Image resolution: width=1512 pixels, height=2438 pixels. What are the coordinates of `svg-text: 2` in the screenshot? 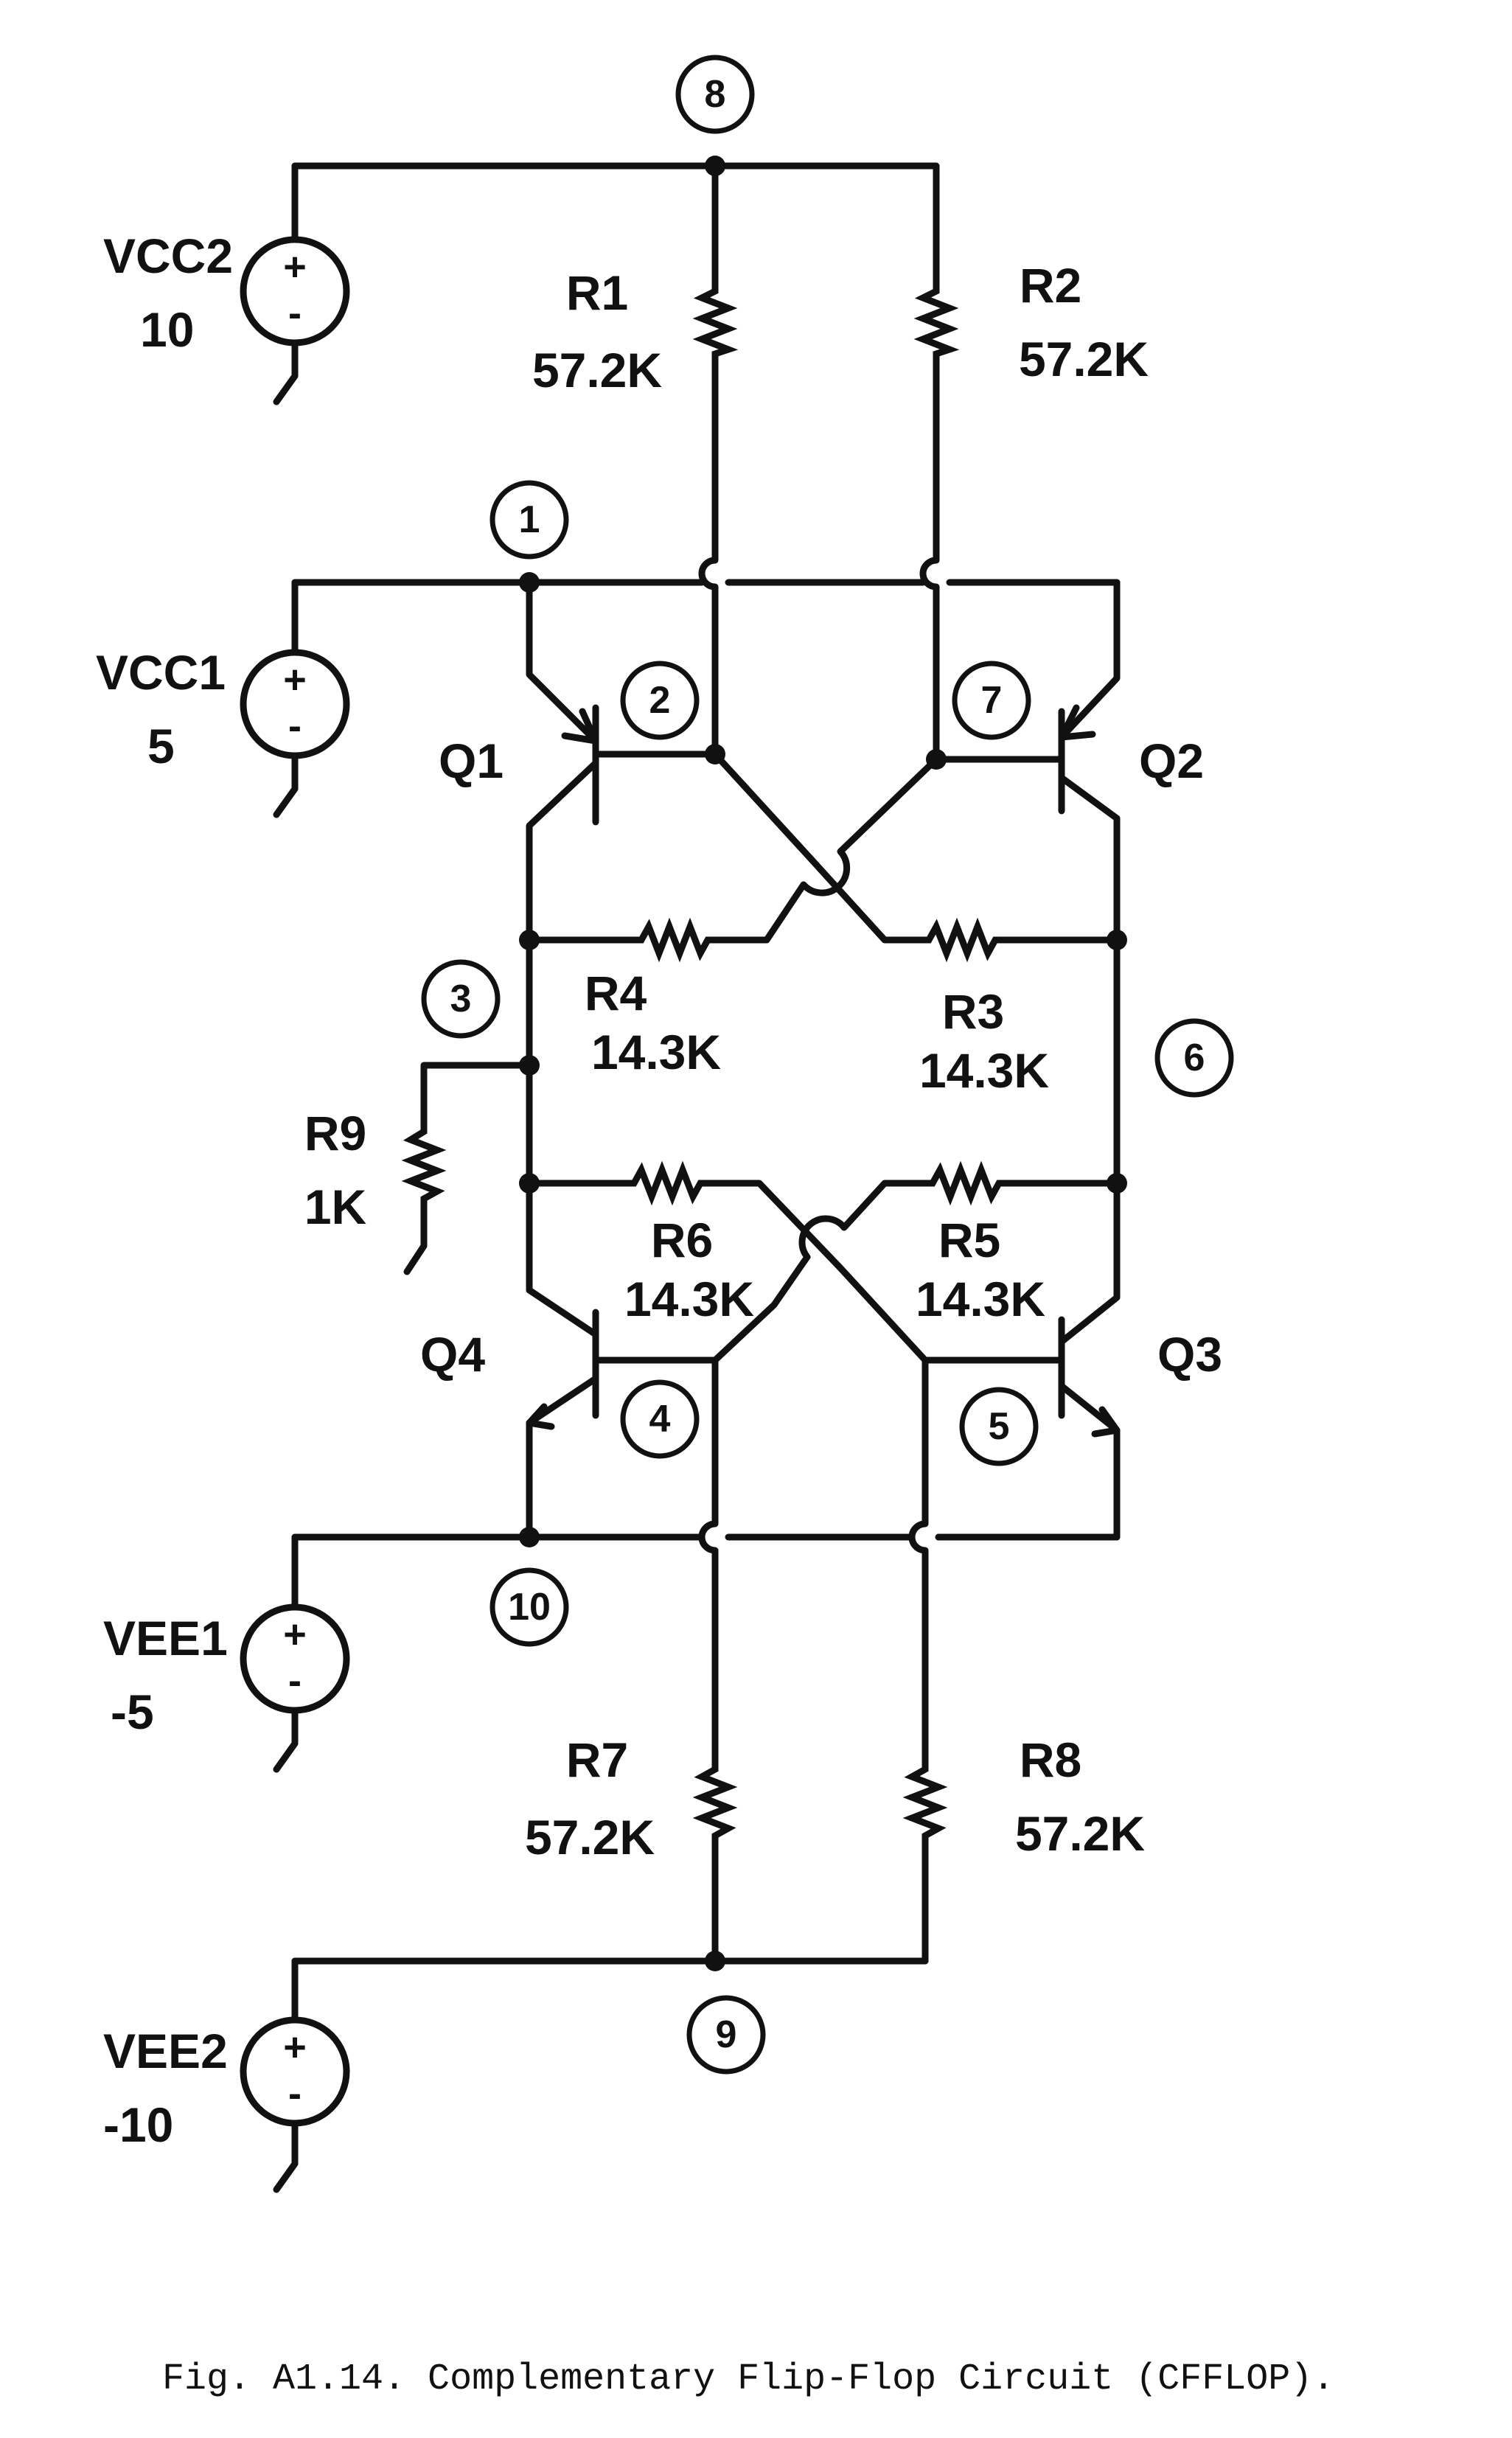 It's located at (660, 700).